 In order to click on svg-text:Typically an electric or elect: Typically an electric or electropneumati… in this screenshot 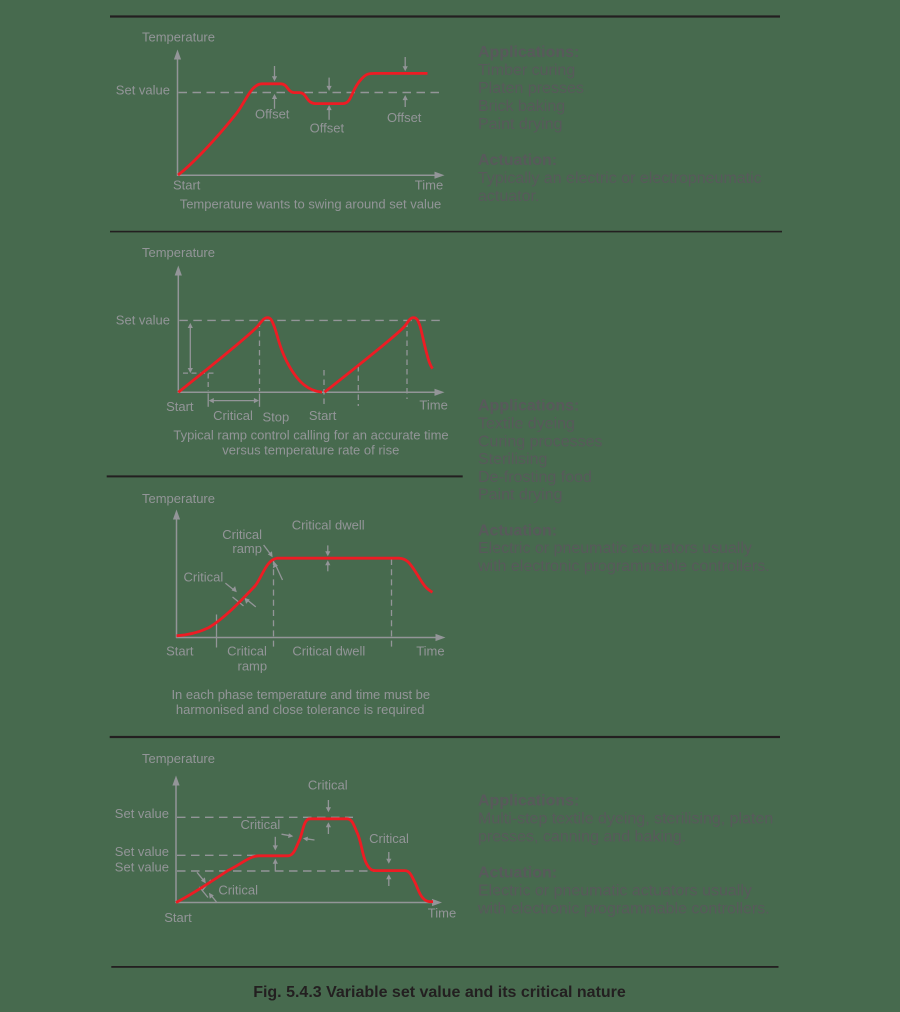, I will do `click(620, 178)`.